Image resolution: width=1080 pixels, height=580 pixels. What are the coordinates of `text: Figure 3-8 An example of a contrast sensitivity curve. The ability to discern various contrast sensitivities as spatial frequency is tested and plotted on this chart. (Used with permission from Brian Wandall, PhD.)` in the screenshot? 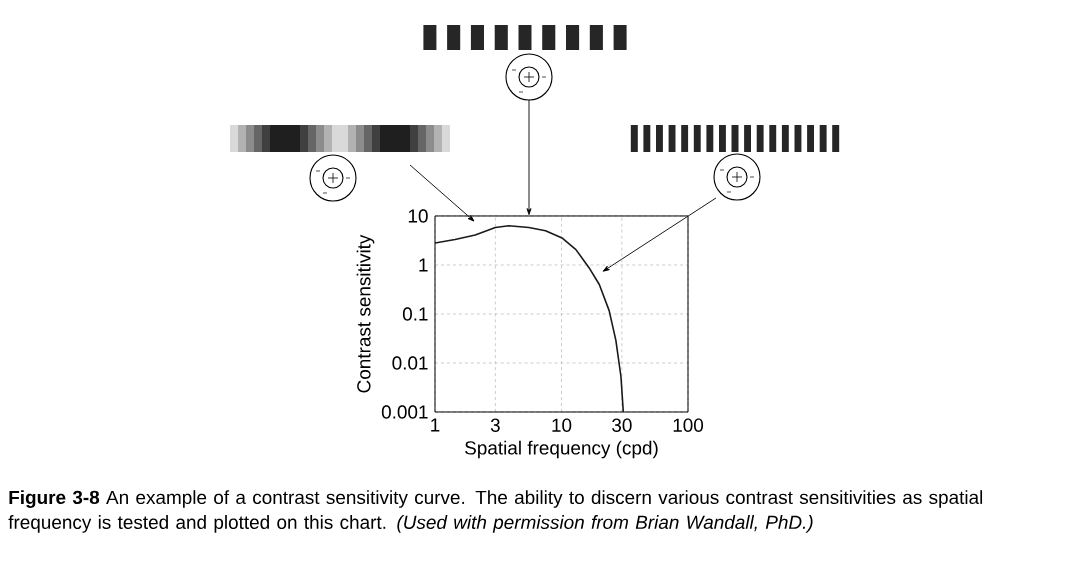 It's located at (495, 511).